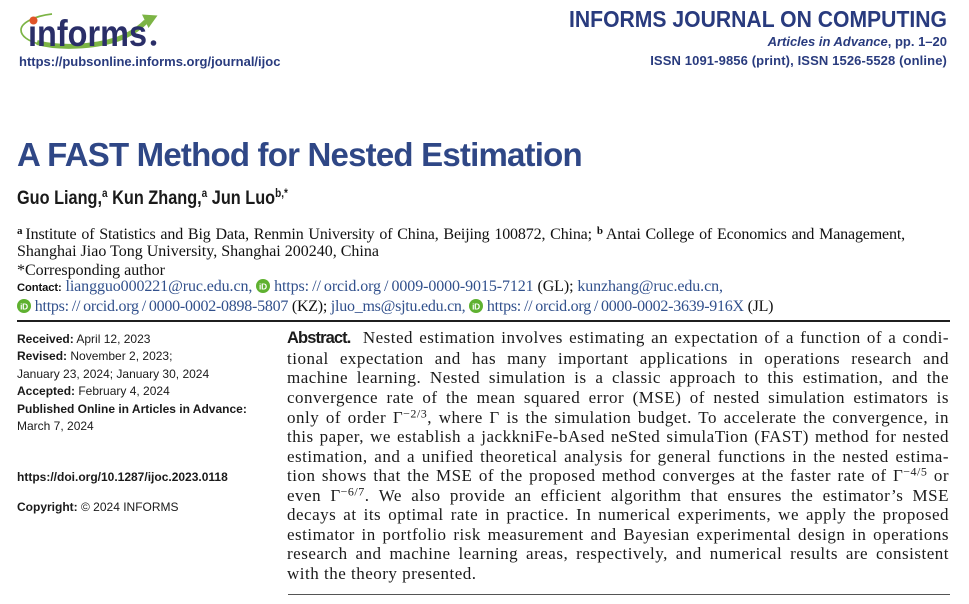  I want to click on svg-text: ınforms, so click(87, 33).